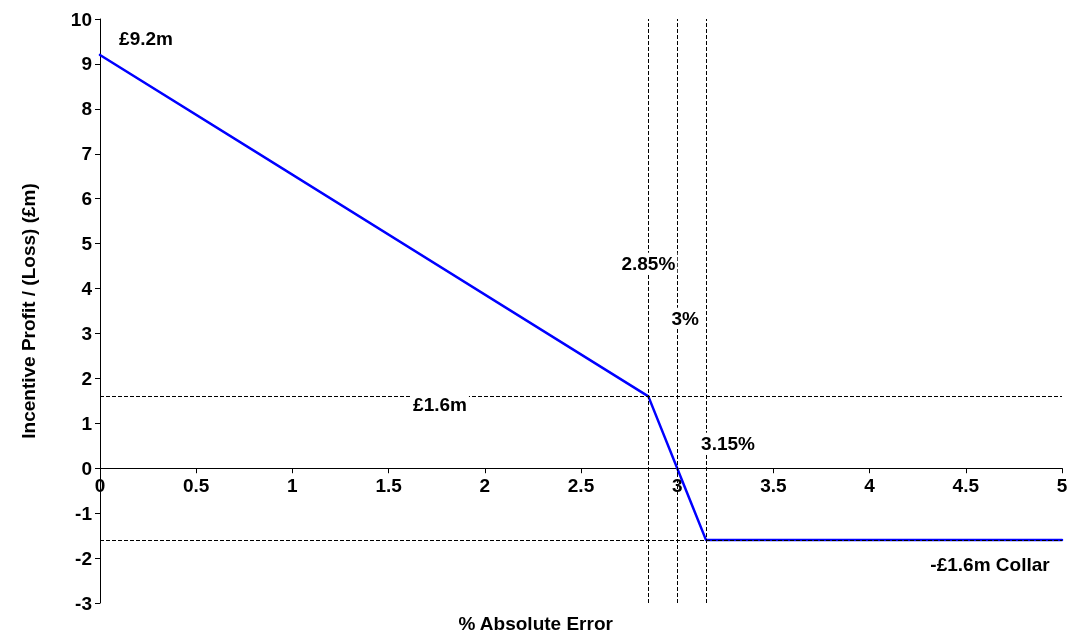  What do you see at coordinates (293, 486) in the screenshot?
I see `x-tick-label: 1` at bounding box center [293, 486].